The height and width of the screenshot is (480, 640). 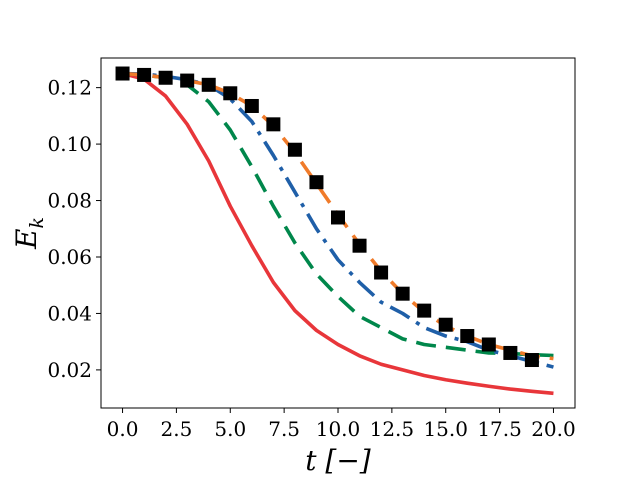 I want to click on x-tick-label: 2.5, so click(x=177, y=429).